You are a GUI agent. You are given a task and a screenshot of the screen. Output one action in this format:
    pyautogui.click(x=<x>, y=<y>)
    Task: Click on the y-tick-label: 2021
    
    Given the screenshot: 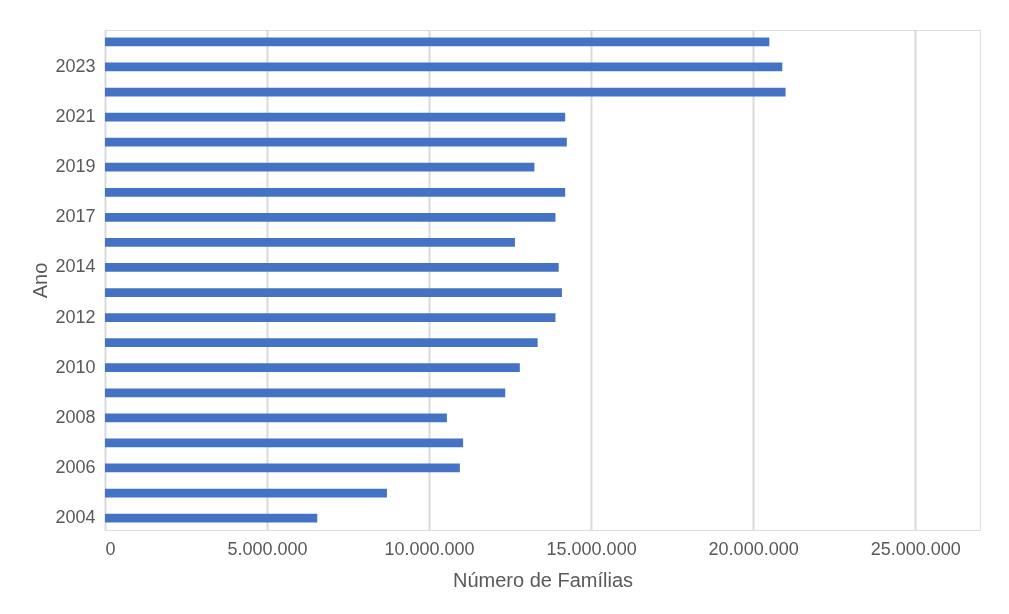 What is the action you would take?
    pyautogui.click(x=75, y=116)
    